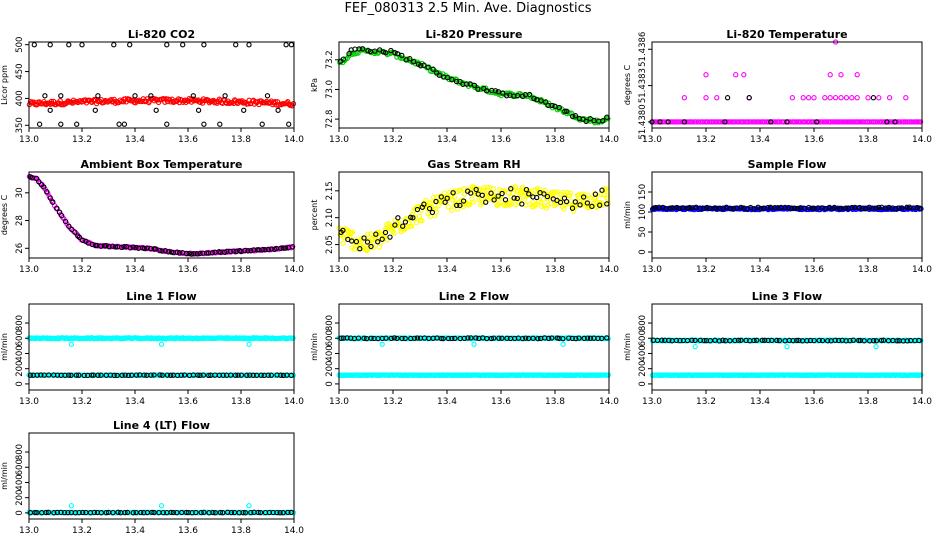 The width and height of the screenshot is (936, 540). What do you see at coordinates (330, 59) in the screenshot?
I see `y-tick-label: 73.2` at bounding box center [330, 59].